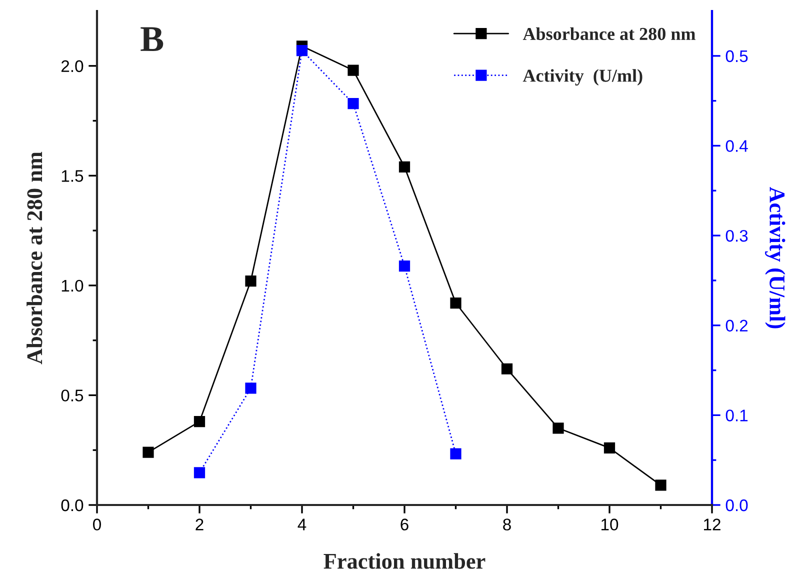 The height and width of the screenshot is (584, 791). What do you see at coordinates (72, 66) in the screenshot?
I see `y-tick-label: 2.0` at bounding box center [72, 66].